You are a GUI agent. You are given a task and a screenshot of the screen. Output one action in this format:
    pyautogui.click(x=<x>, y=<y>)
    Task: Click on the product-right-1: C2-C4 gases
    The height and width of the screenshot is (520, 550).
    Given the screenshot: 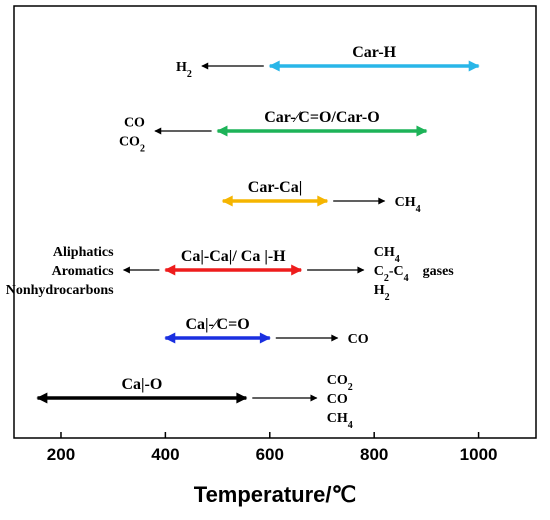 What is the action you would take?
    pyautogui.click(x=414, y=274)
    